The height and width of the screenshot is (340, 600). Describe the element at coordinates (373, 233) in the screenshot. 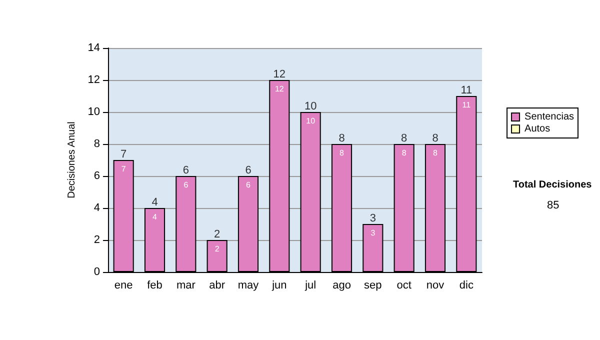

I see `data-label: 3` at that location.